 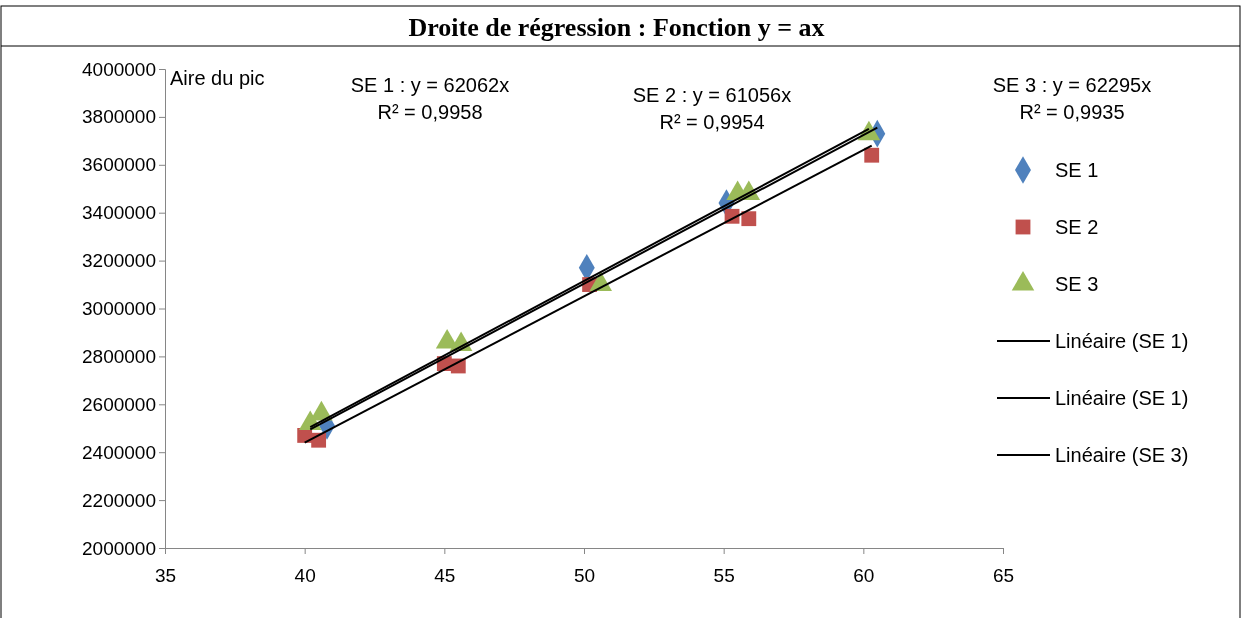 I want to click on y-tick-label: 3200000, so click(x=119, y=261).